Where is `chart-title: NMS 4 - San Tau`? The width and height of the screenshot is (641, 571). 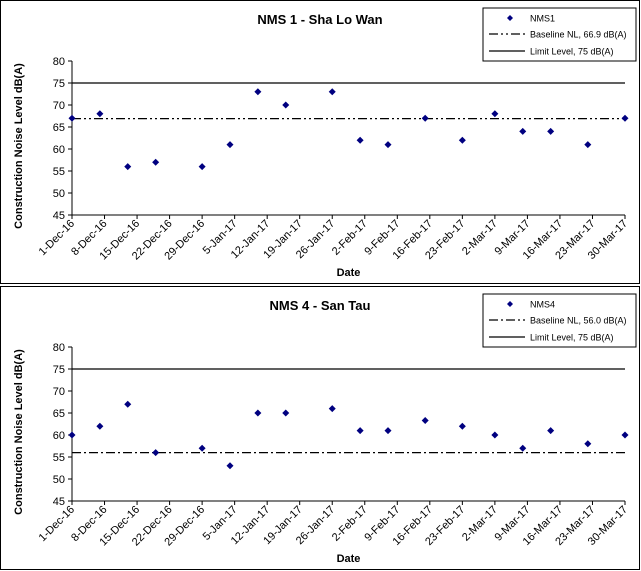
chart-title: NMS 4 - San Tau is located at coordinates (320, 305).